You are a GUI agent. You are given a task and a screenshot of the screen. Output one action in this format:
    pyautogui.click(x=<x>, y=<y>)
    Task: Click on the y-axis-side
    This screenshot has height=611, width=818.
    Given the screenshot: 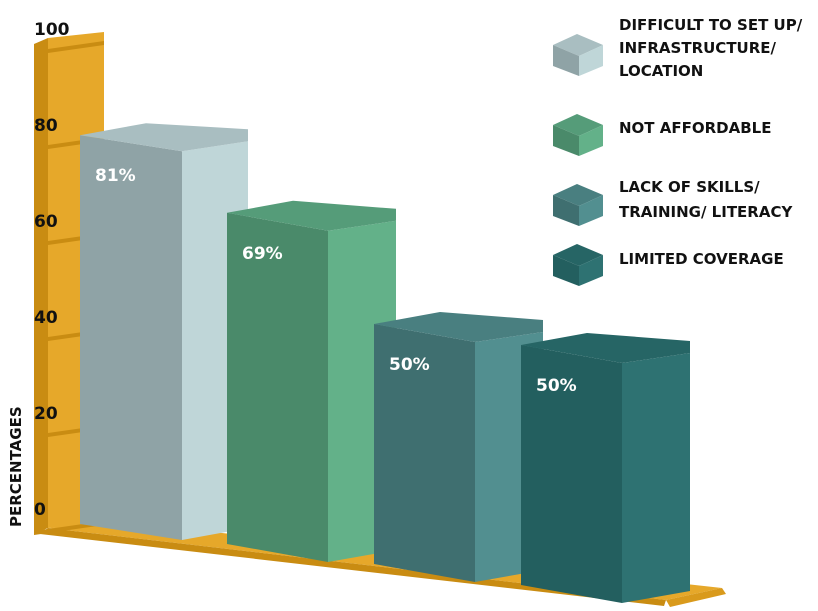 What is the action you would take?
    pyautogui.click(x=41, y=286)
    